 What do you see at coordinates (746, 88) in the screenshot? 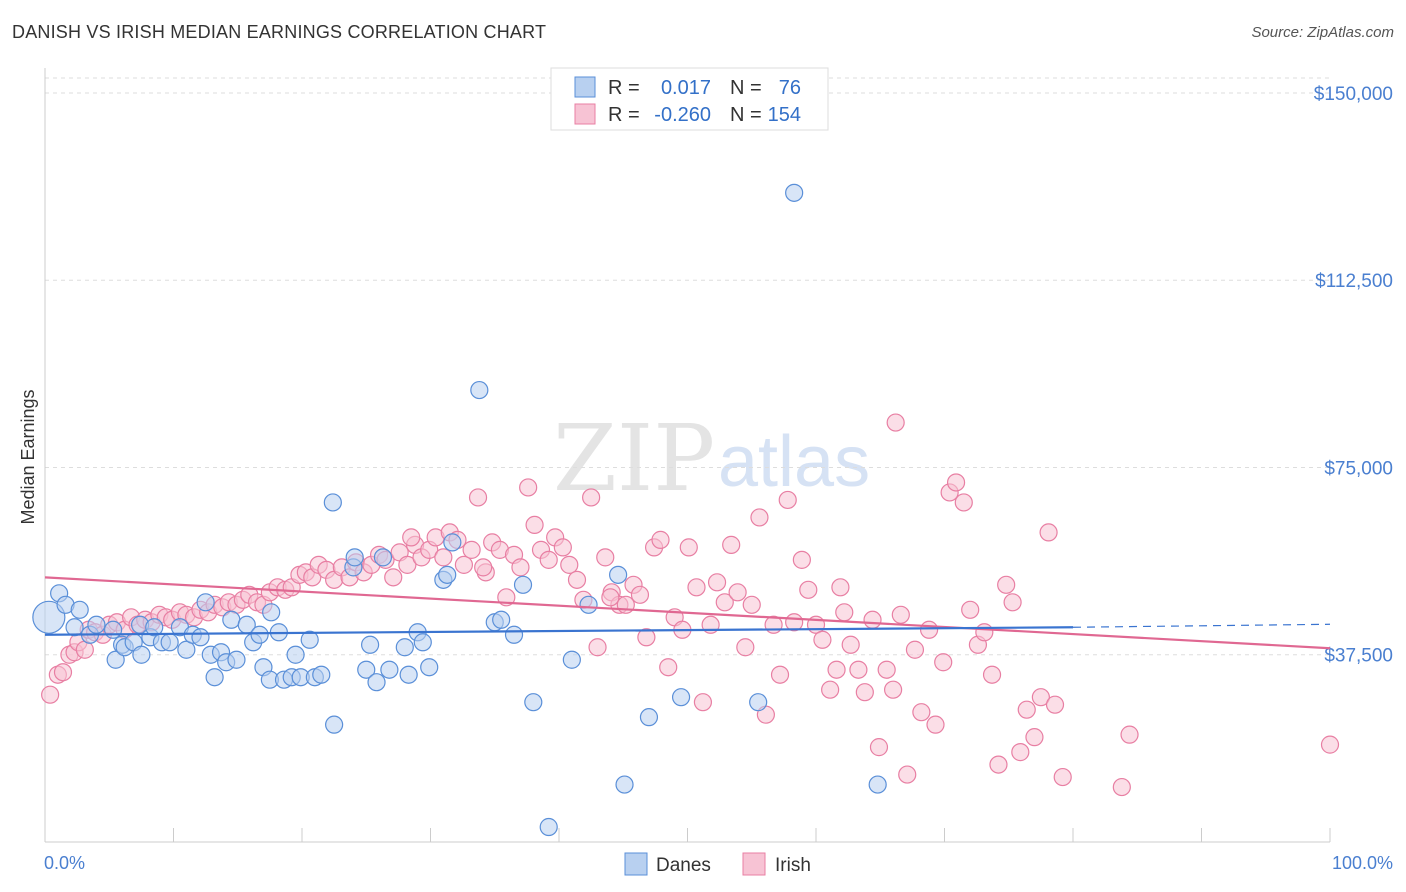
I see `legend-n-label-1: N =` at bounding box center [746, 88].